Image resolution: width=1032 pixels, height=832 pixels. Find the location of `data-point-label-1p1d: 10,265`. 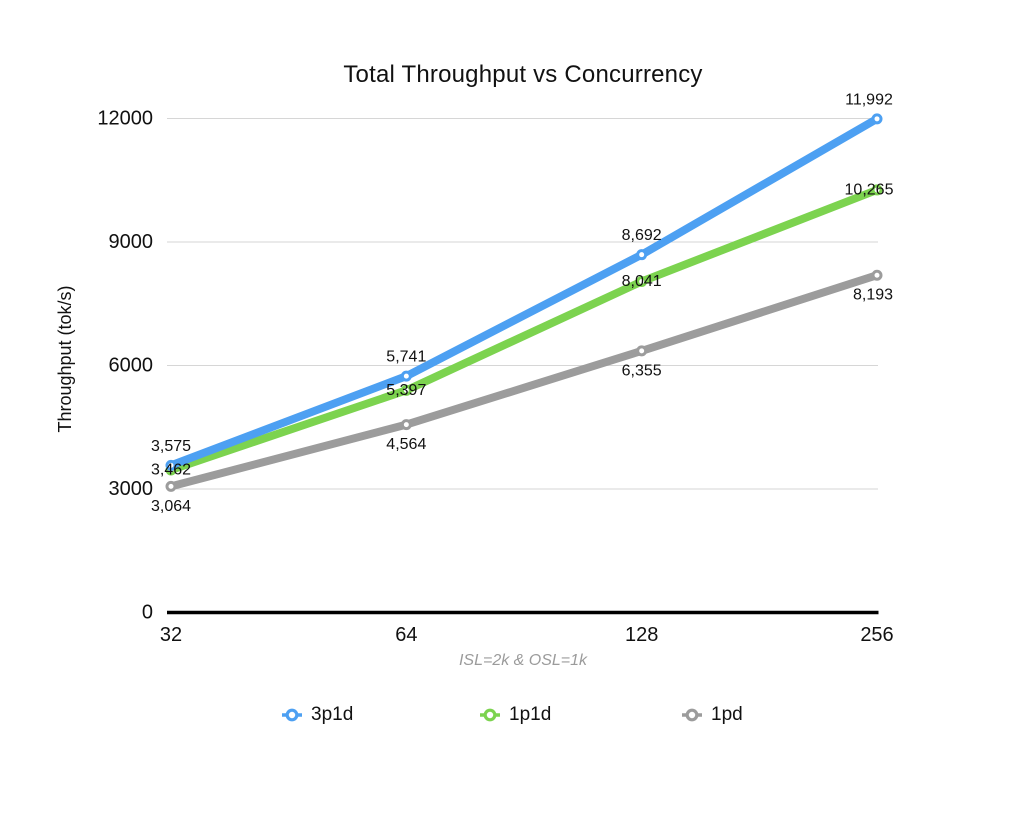

data-point-label-1p1d: 10,265 is located at coordinates (869, 189).